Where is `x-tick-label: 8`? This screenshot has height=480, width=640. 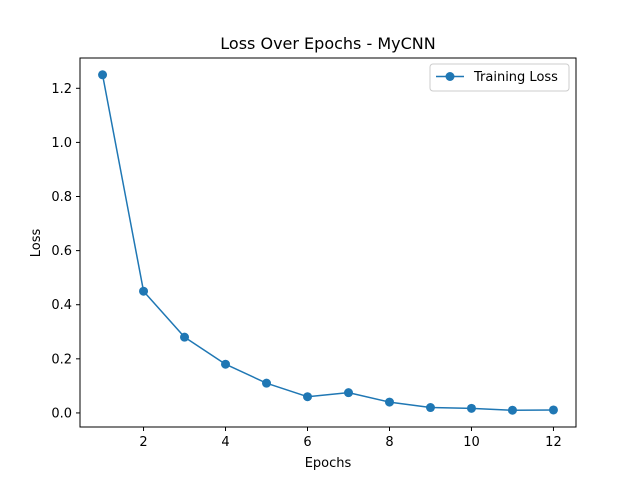
x-tick-label: 8 is located at coordinates (389, 442).